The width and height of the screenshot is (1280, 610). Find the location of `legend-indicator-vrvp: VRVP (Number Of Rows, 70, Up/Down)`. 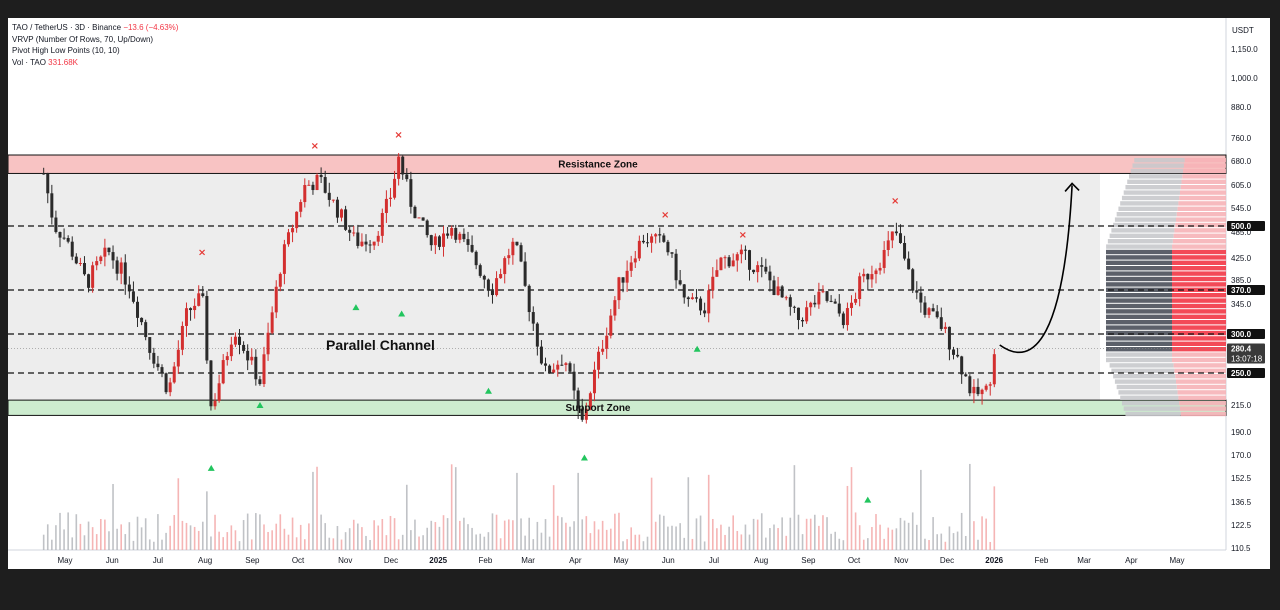

legend-indicator-vrvp: VRVP (Number Of Rows, 70, Up/Down) is located at coordinates (83, 39).